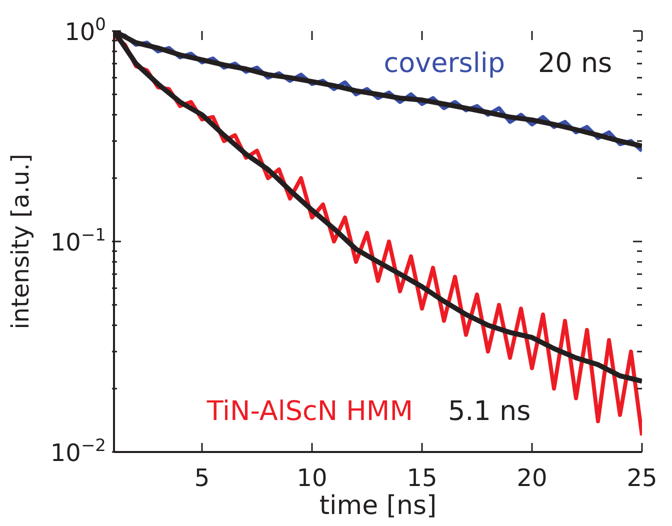 The width and height of the screenshot is (672, 526). I want to click on text: TiN-AlScN HMM, so click(309, 411).